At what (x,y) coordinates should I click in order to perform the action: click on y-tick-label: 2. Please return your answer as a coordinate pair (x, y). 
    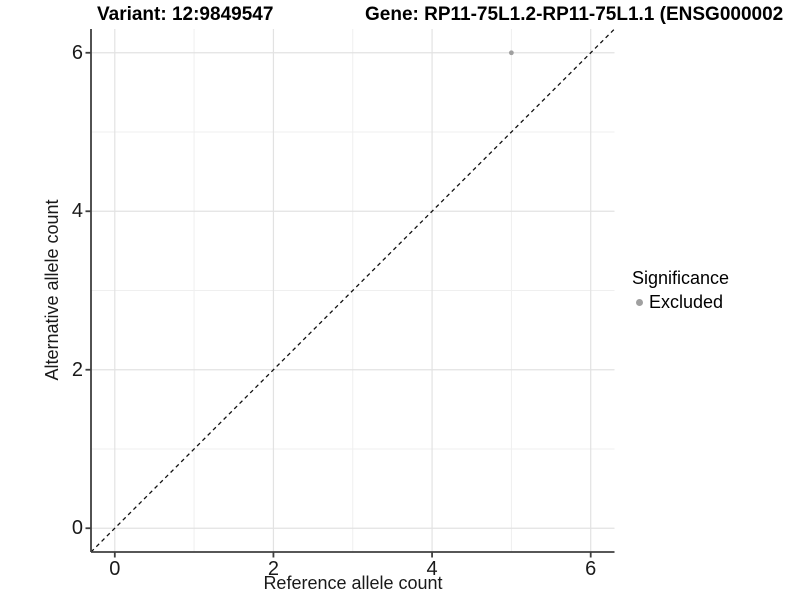
    Looking at the image, I should click on (77, 369).